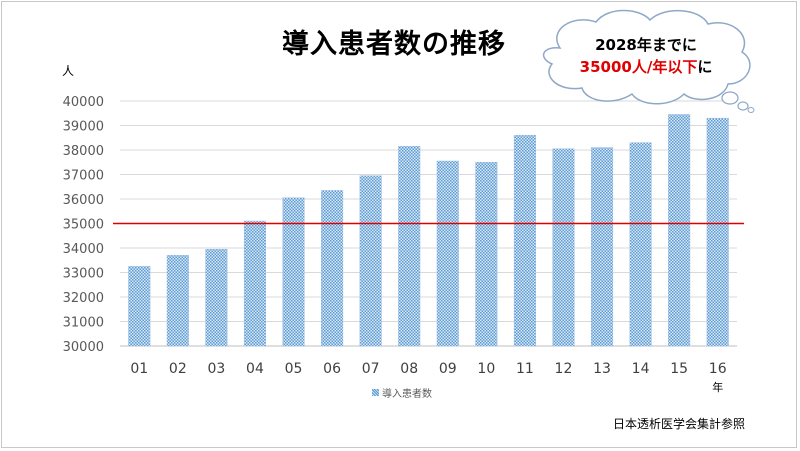 The width and height of the screenshot is (800, 451). I want to click on y-tick-label: 31000, so click(83, 323).